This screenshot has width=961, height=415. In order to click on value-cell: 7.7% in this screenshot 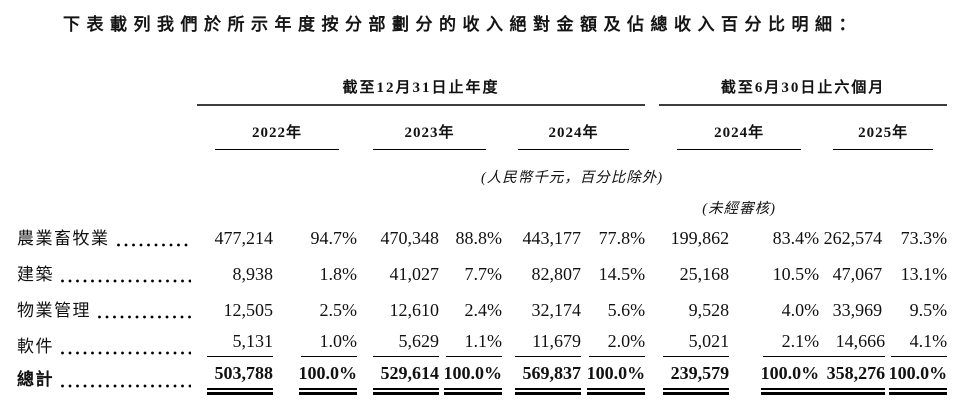, I will do `click(483, 274)`.